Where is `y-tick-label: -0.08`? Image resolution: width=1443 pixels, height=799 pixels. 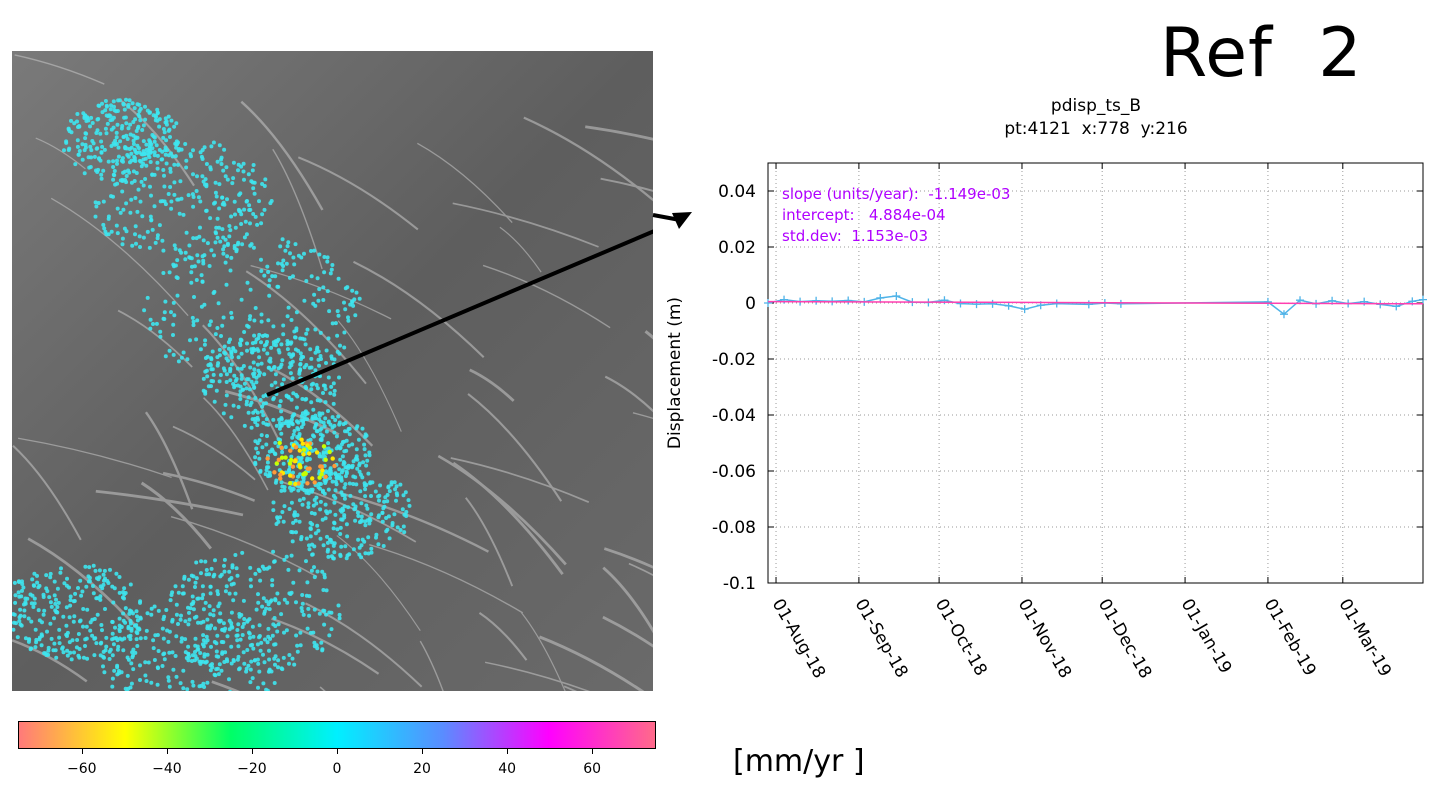
y-tick-label: -0.08 is located at coordinates (734, 528).